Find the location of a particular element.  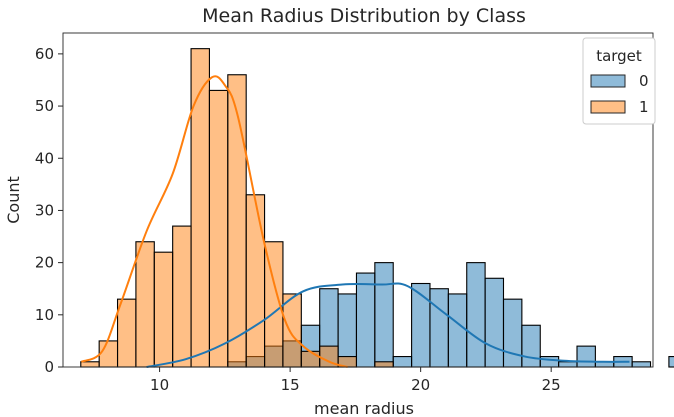

y-tick-label: 20 is located at coordinates (44, 263).